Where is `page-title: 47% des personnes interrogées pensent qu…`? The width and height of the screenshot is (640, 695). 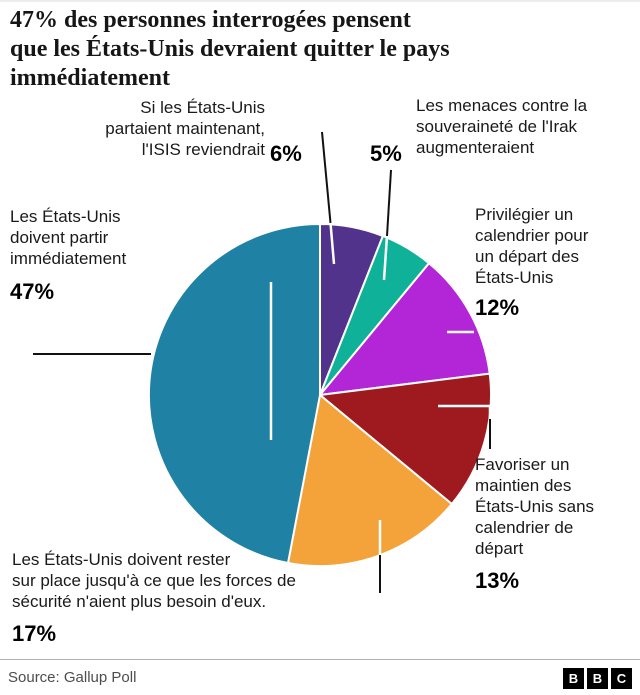 page-title: 47% des personnes interrogées pensent qu… is located at coordinates (230, 49).